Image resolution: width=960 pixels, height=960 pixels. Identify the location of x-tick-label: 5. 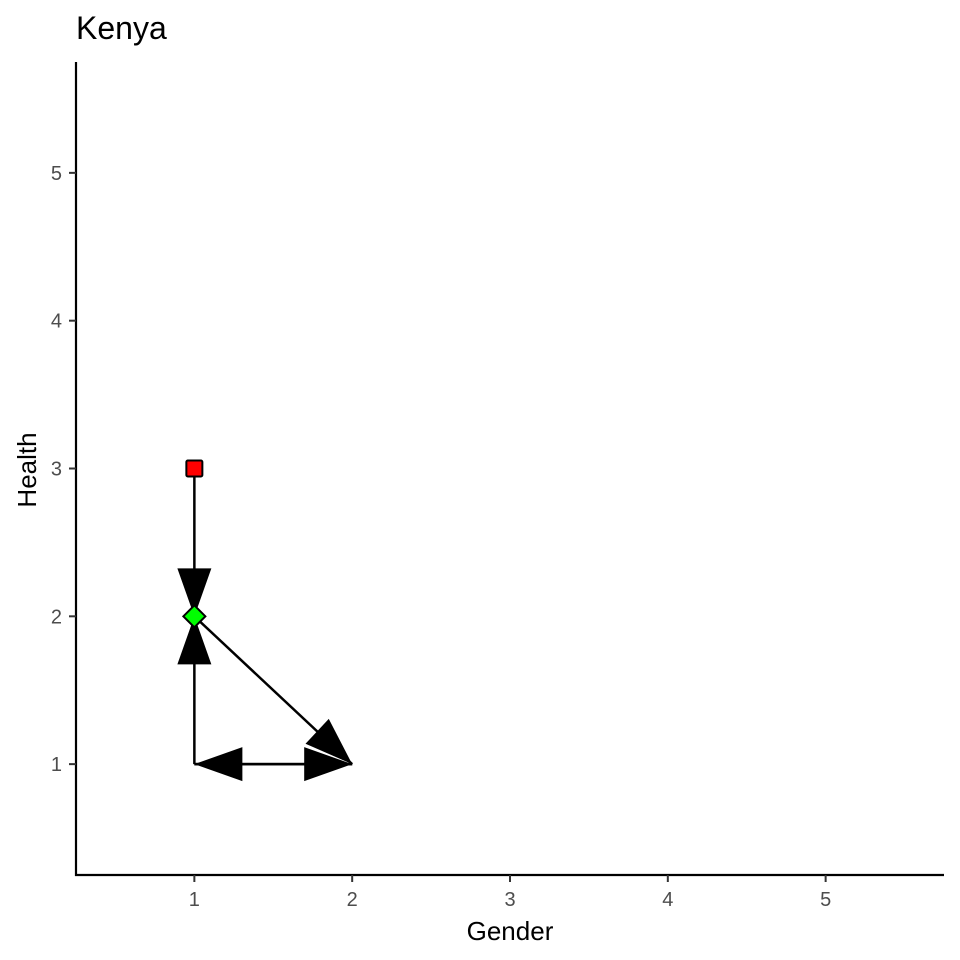
(825, 900).